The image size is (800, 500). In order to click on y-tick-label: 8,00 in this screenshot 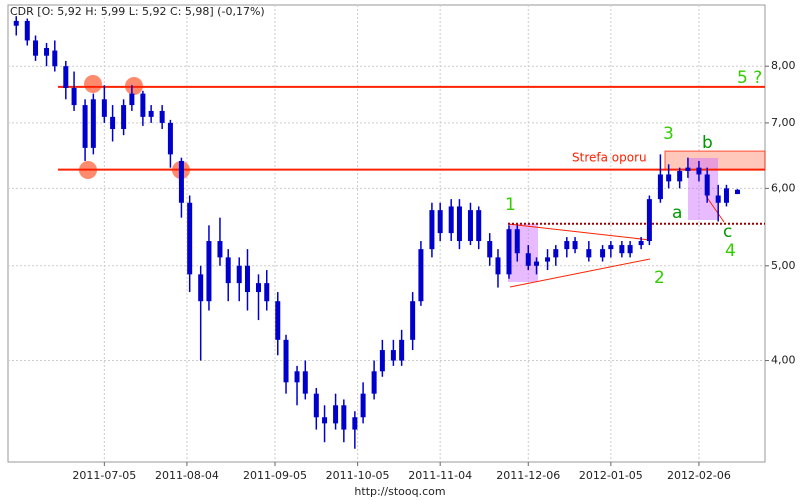, I will do `click(783, 65)`.